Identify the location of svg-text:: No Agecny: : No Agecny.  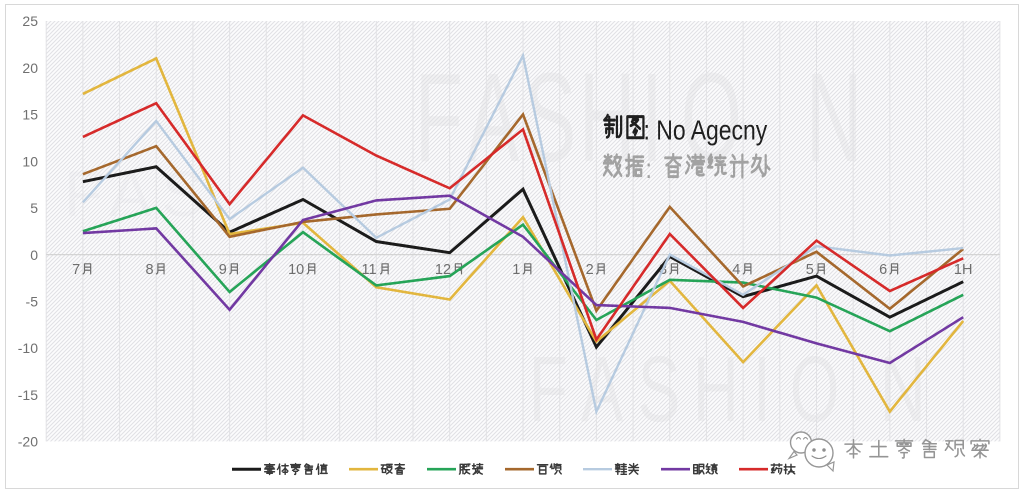
(706, 130).